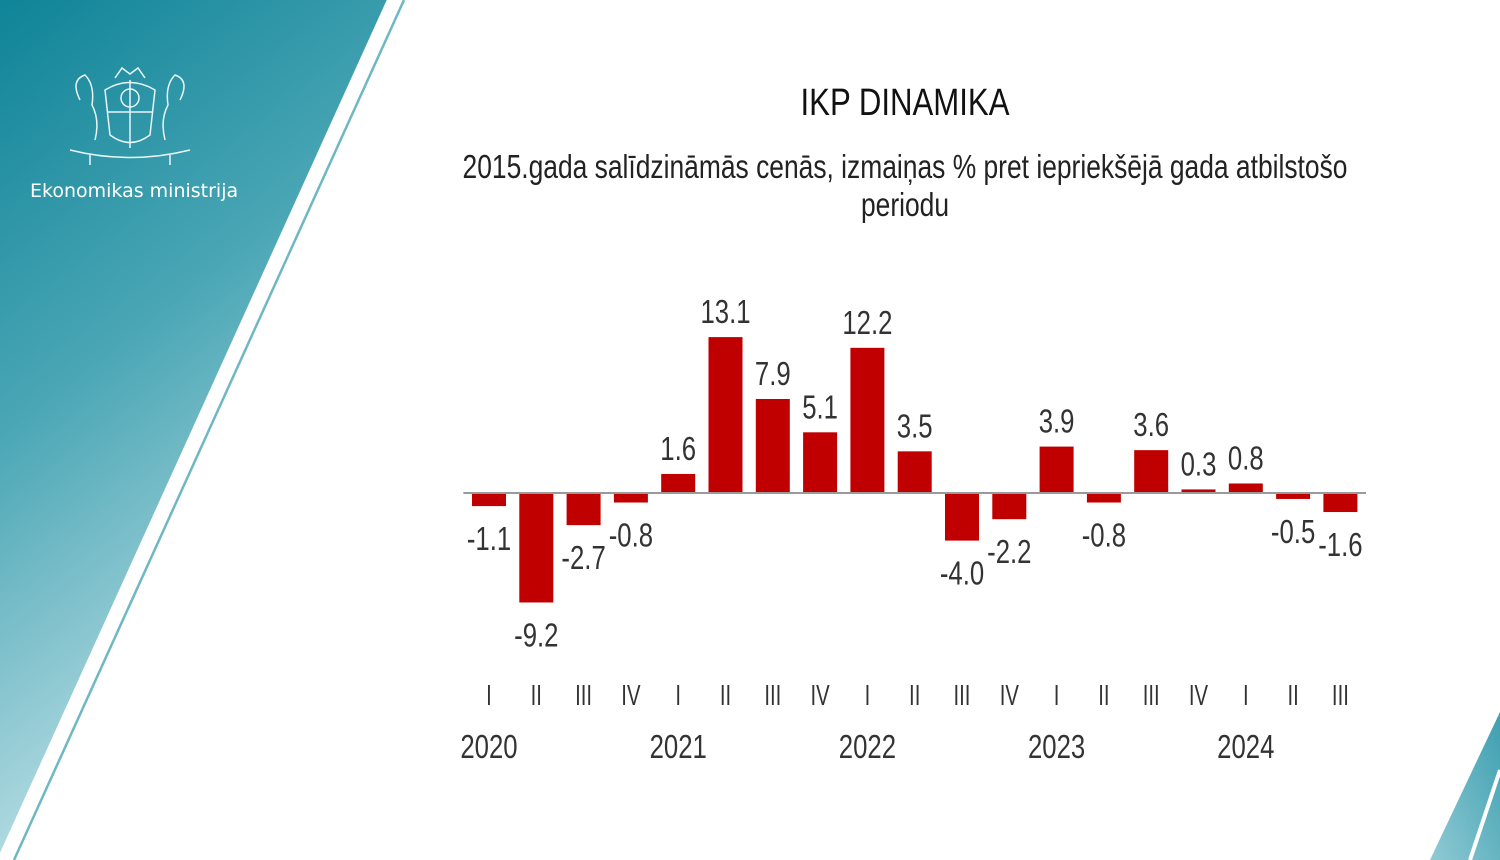 Image resolution: width=1500 pixels, height=860 pixels. I want to click on data-label: 5.1, so click(820, 407).